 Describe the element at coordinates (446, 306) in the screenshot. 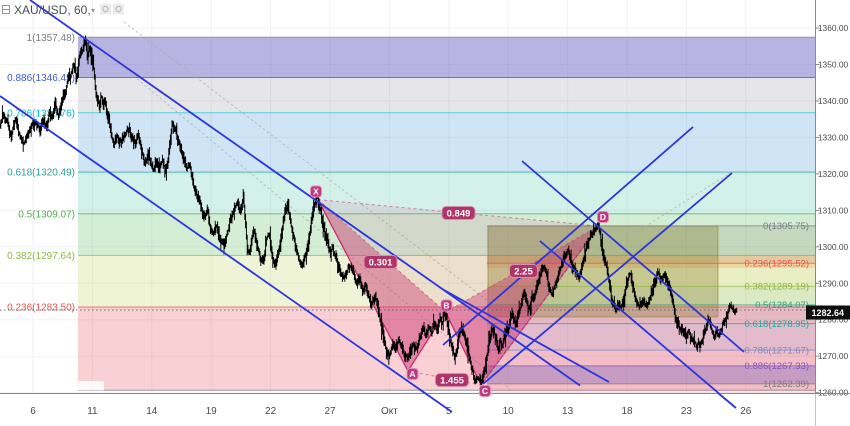

I see `svg-text: B` at that location.